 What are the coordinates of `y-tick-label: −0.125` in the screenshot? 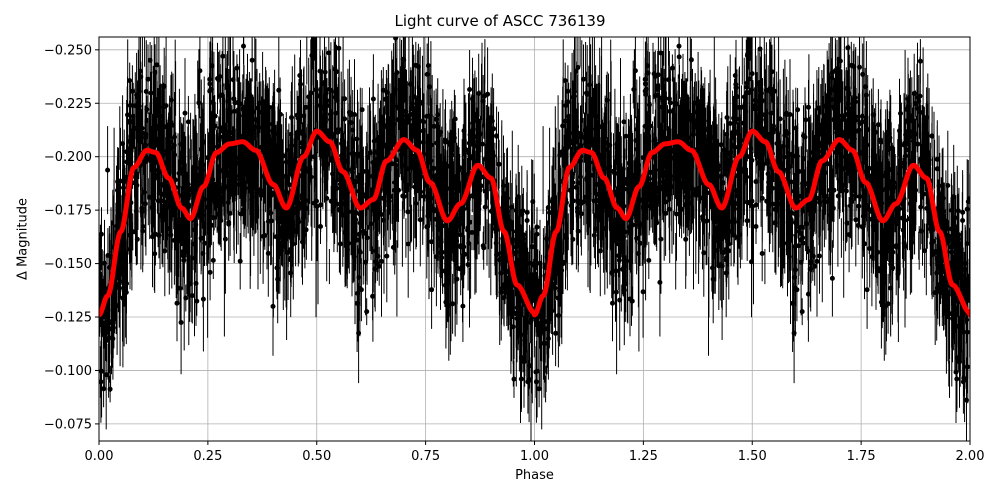 It's located at (68, 318).